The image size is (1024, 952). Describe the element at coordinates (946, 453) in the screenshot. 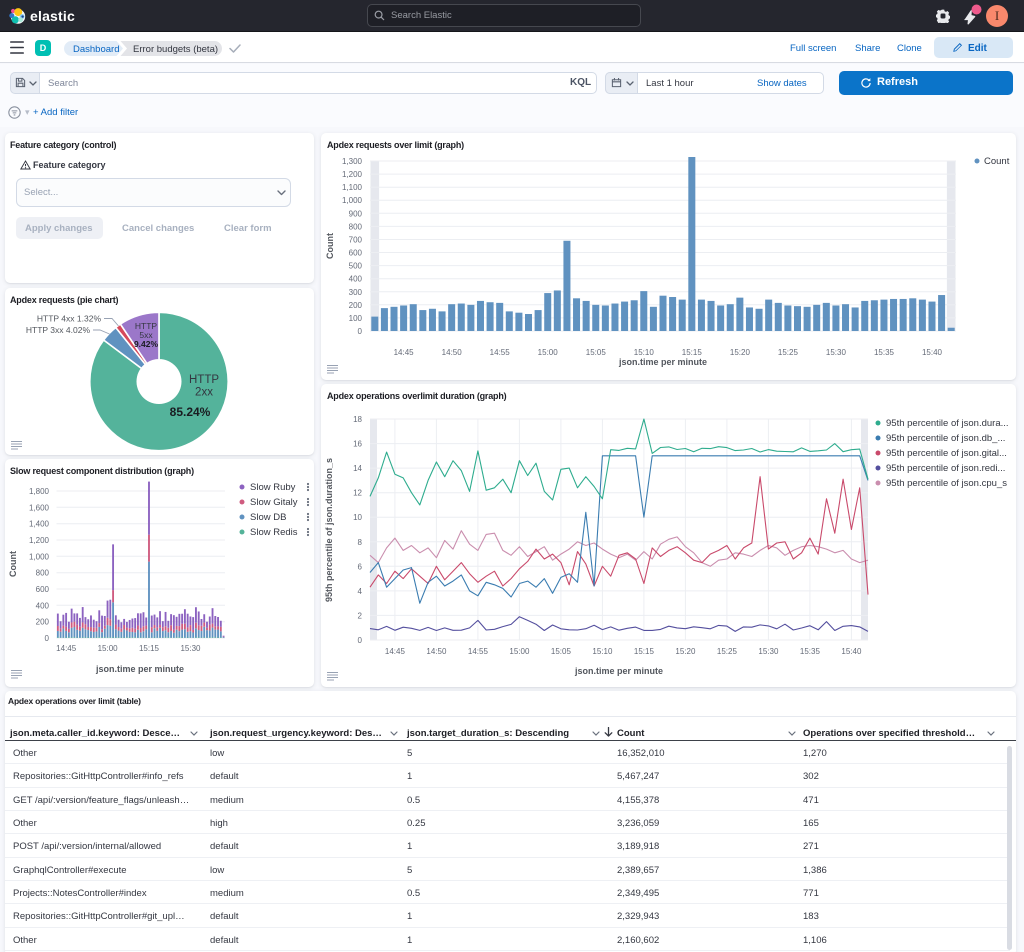

I see `svg-text: 95th percentile of json.gital.` at that location.